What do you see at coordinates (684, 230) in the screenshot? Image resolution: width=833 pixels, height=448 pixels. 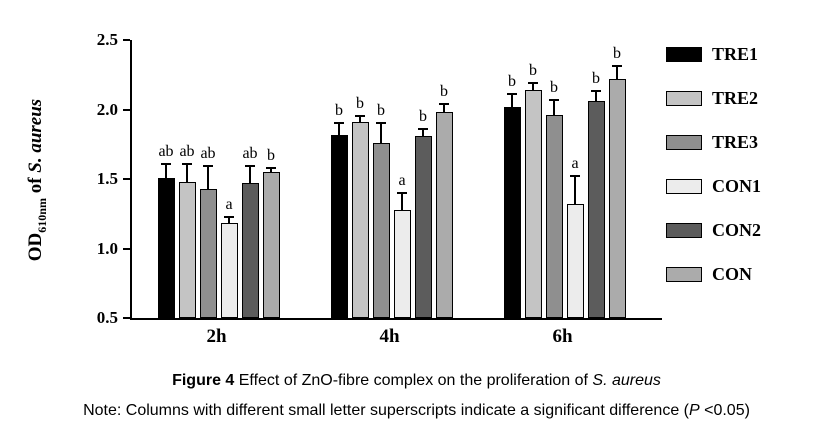 I see `legend-swatch-con2` at bounding box center [684, 230].